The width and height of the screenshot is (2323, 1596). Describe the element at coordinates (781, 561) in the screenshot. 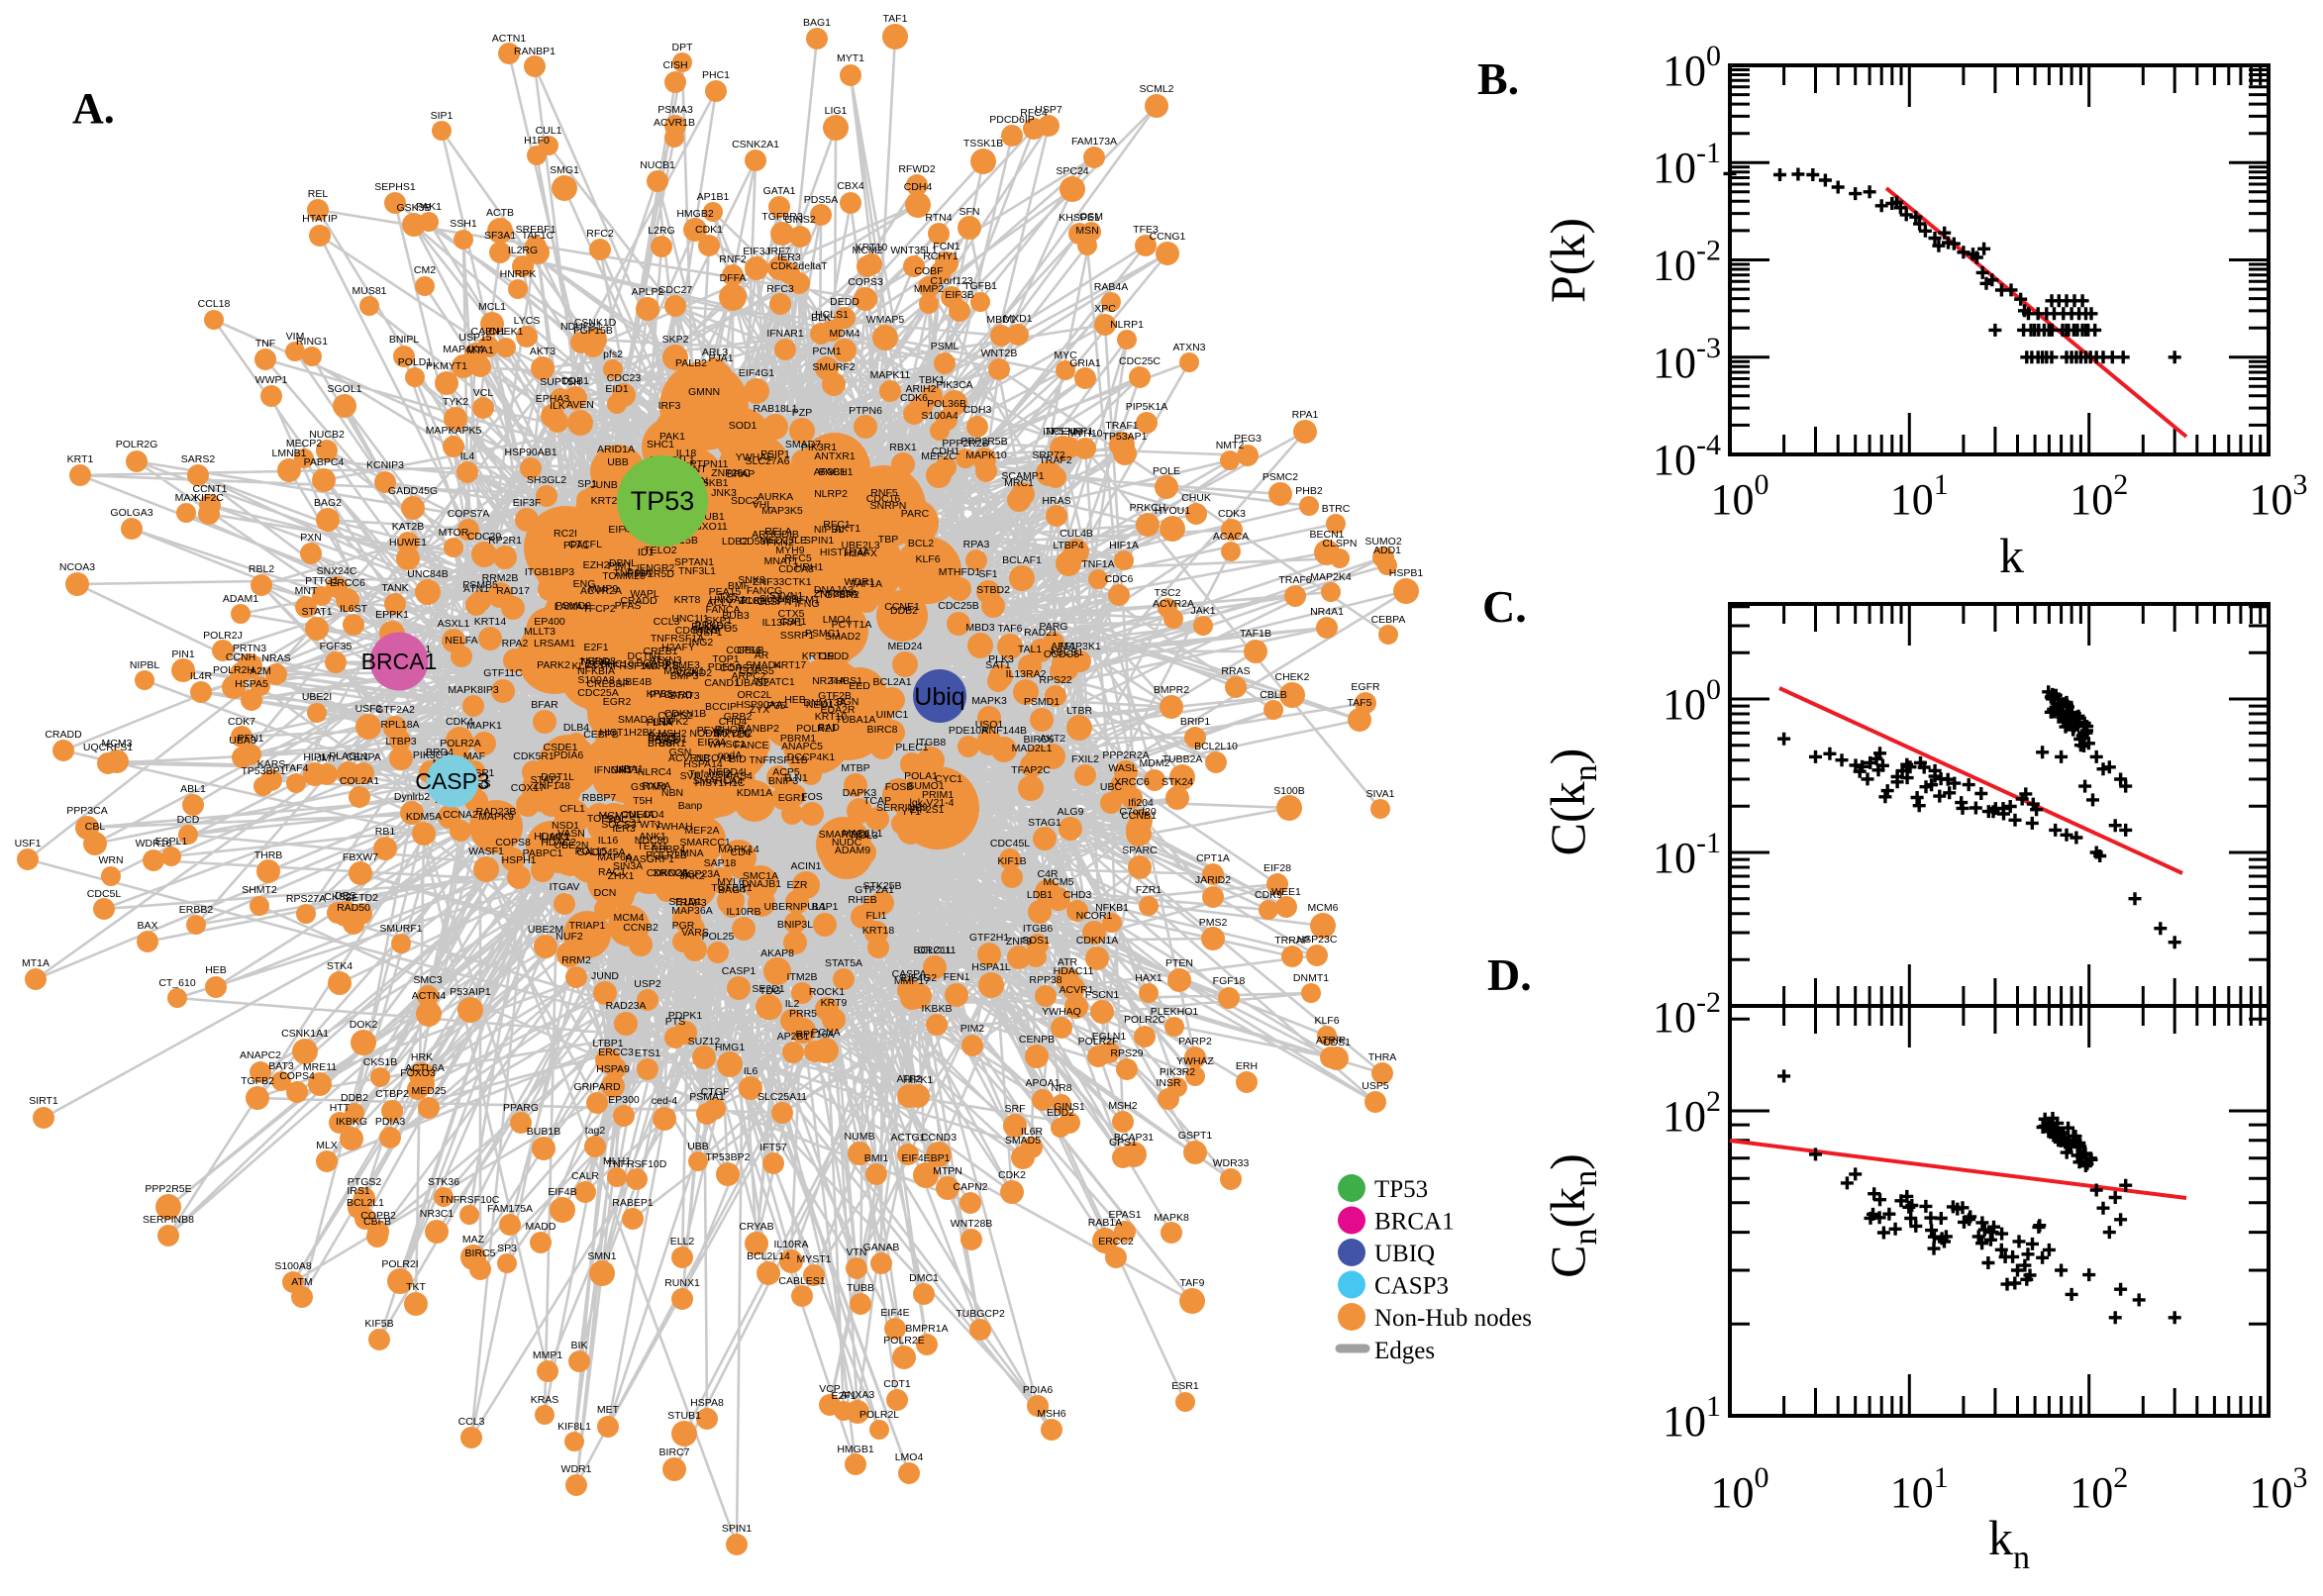

I see `svg-text: MNAT1` at that location.